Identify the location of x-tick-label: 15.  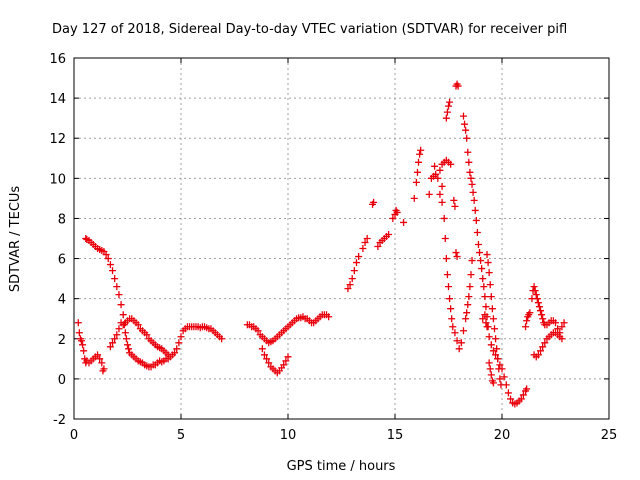
(395, 435).